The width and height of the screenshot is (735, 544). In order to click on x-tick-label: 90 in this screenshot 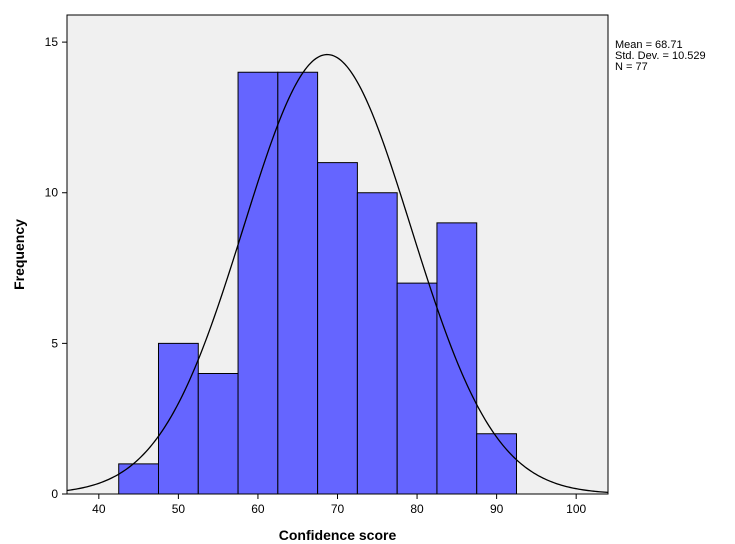, I will do `click(497, 509)`.